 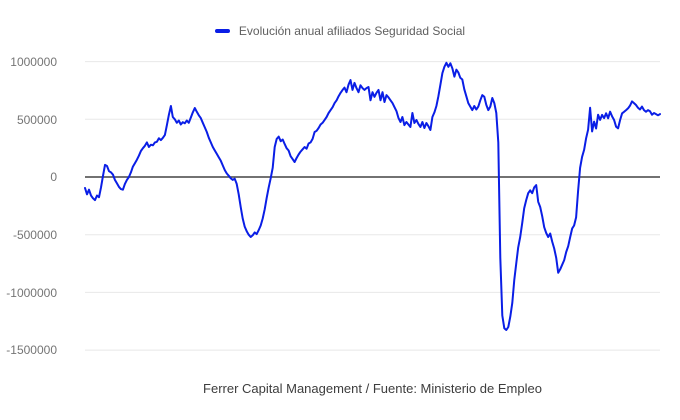 What do you see at coordinates (222, 31) in the screenshot?
I see `legend-line-marker-icon` at bounding box center [222, 31].